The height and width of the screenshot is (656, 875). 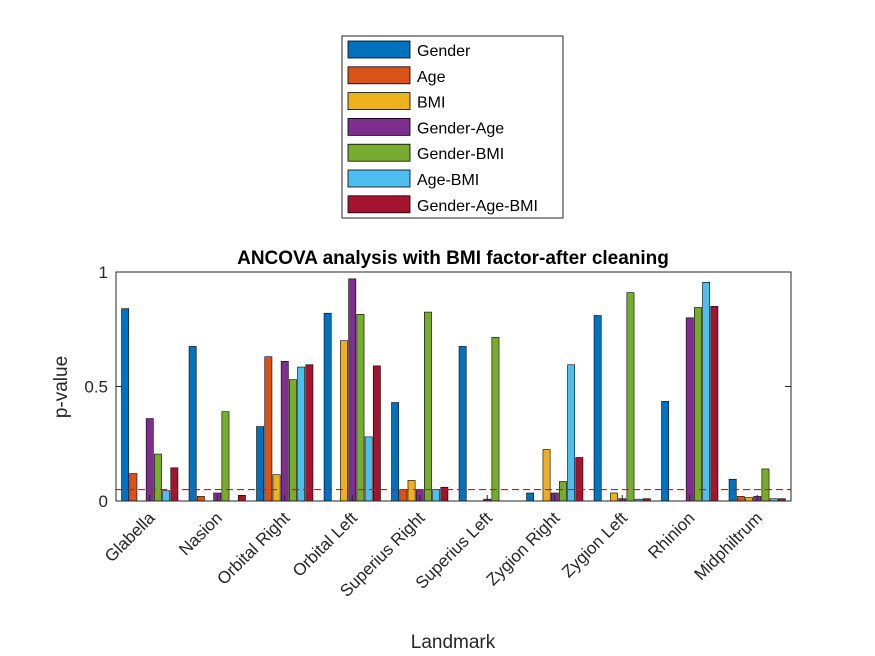 What do you see at coordinates (344, 421) in the screenshot?
I see `bar-orbital-left-bmi` at bounding box center [344, 421].